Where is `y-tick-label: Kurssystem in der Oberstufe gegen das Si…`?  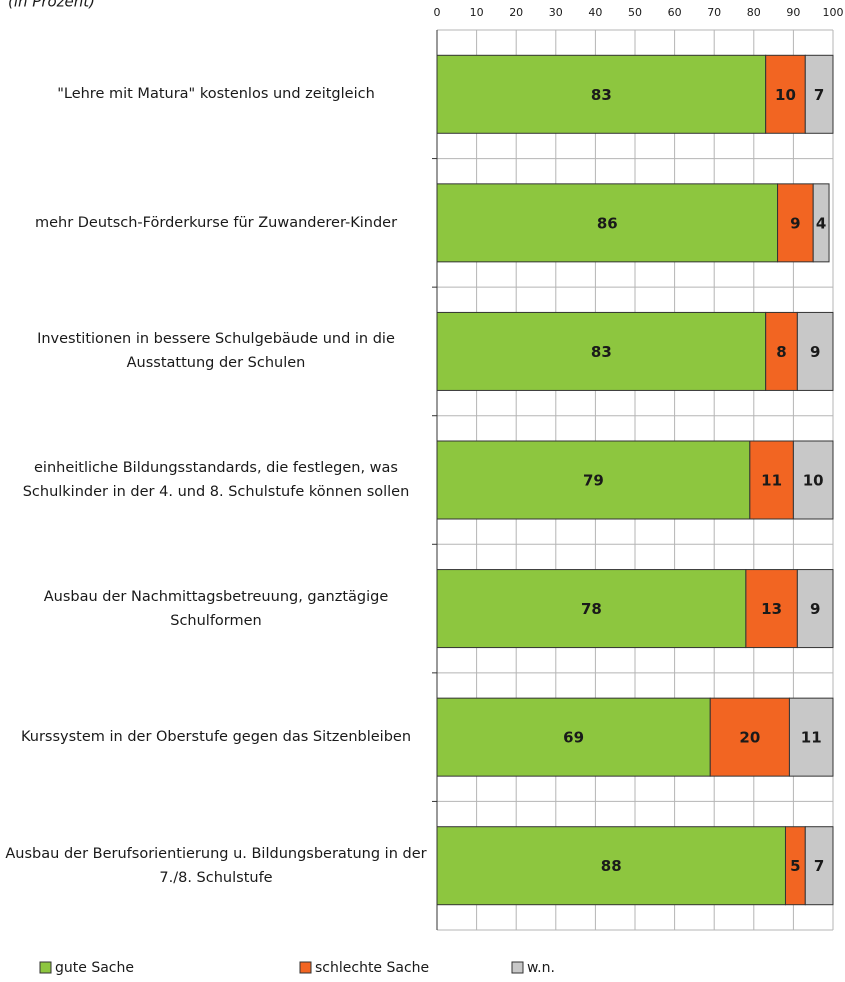
y-tick-label: Kurssystem in der Oberstufe gegen das Si… is located at coordinates (216, 737).